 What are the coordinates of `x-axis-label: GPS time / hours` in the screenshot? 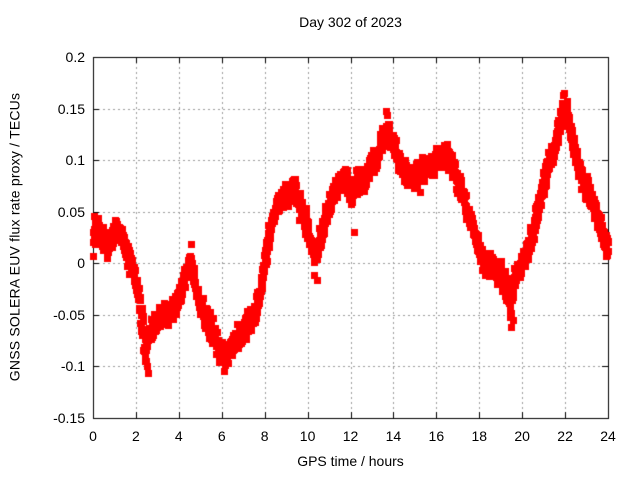 It's located at (350, 461).